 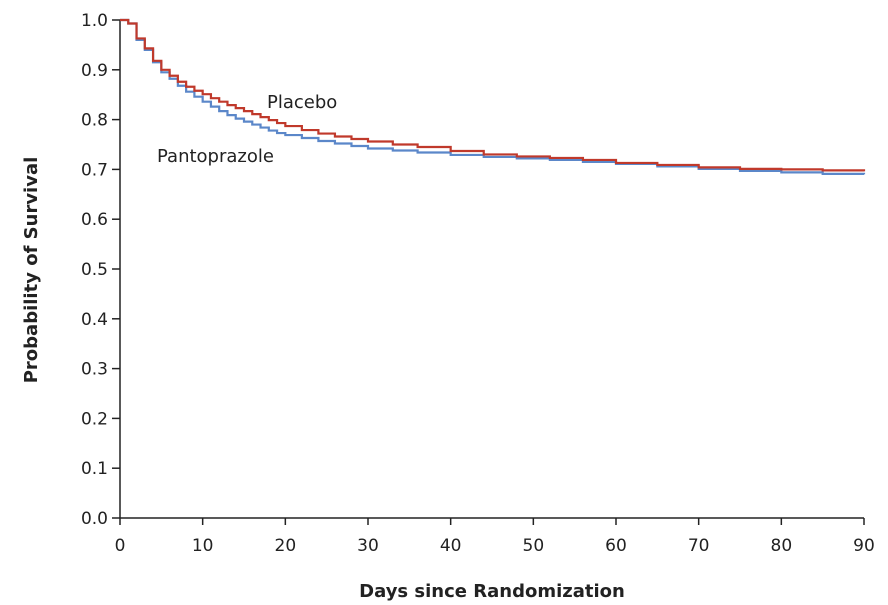 What do you see at coordinates (492, 591) in the screenshot?
I see `x-axis-title: Days since Randomization` at bounding box center [492, 591].